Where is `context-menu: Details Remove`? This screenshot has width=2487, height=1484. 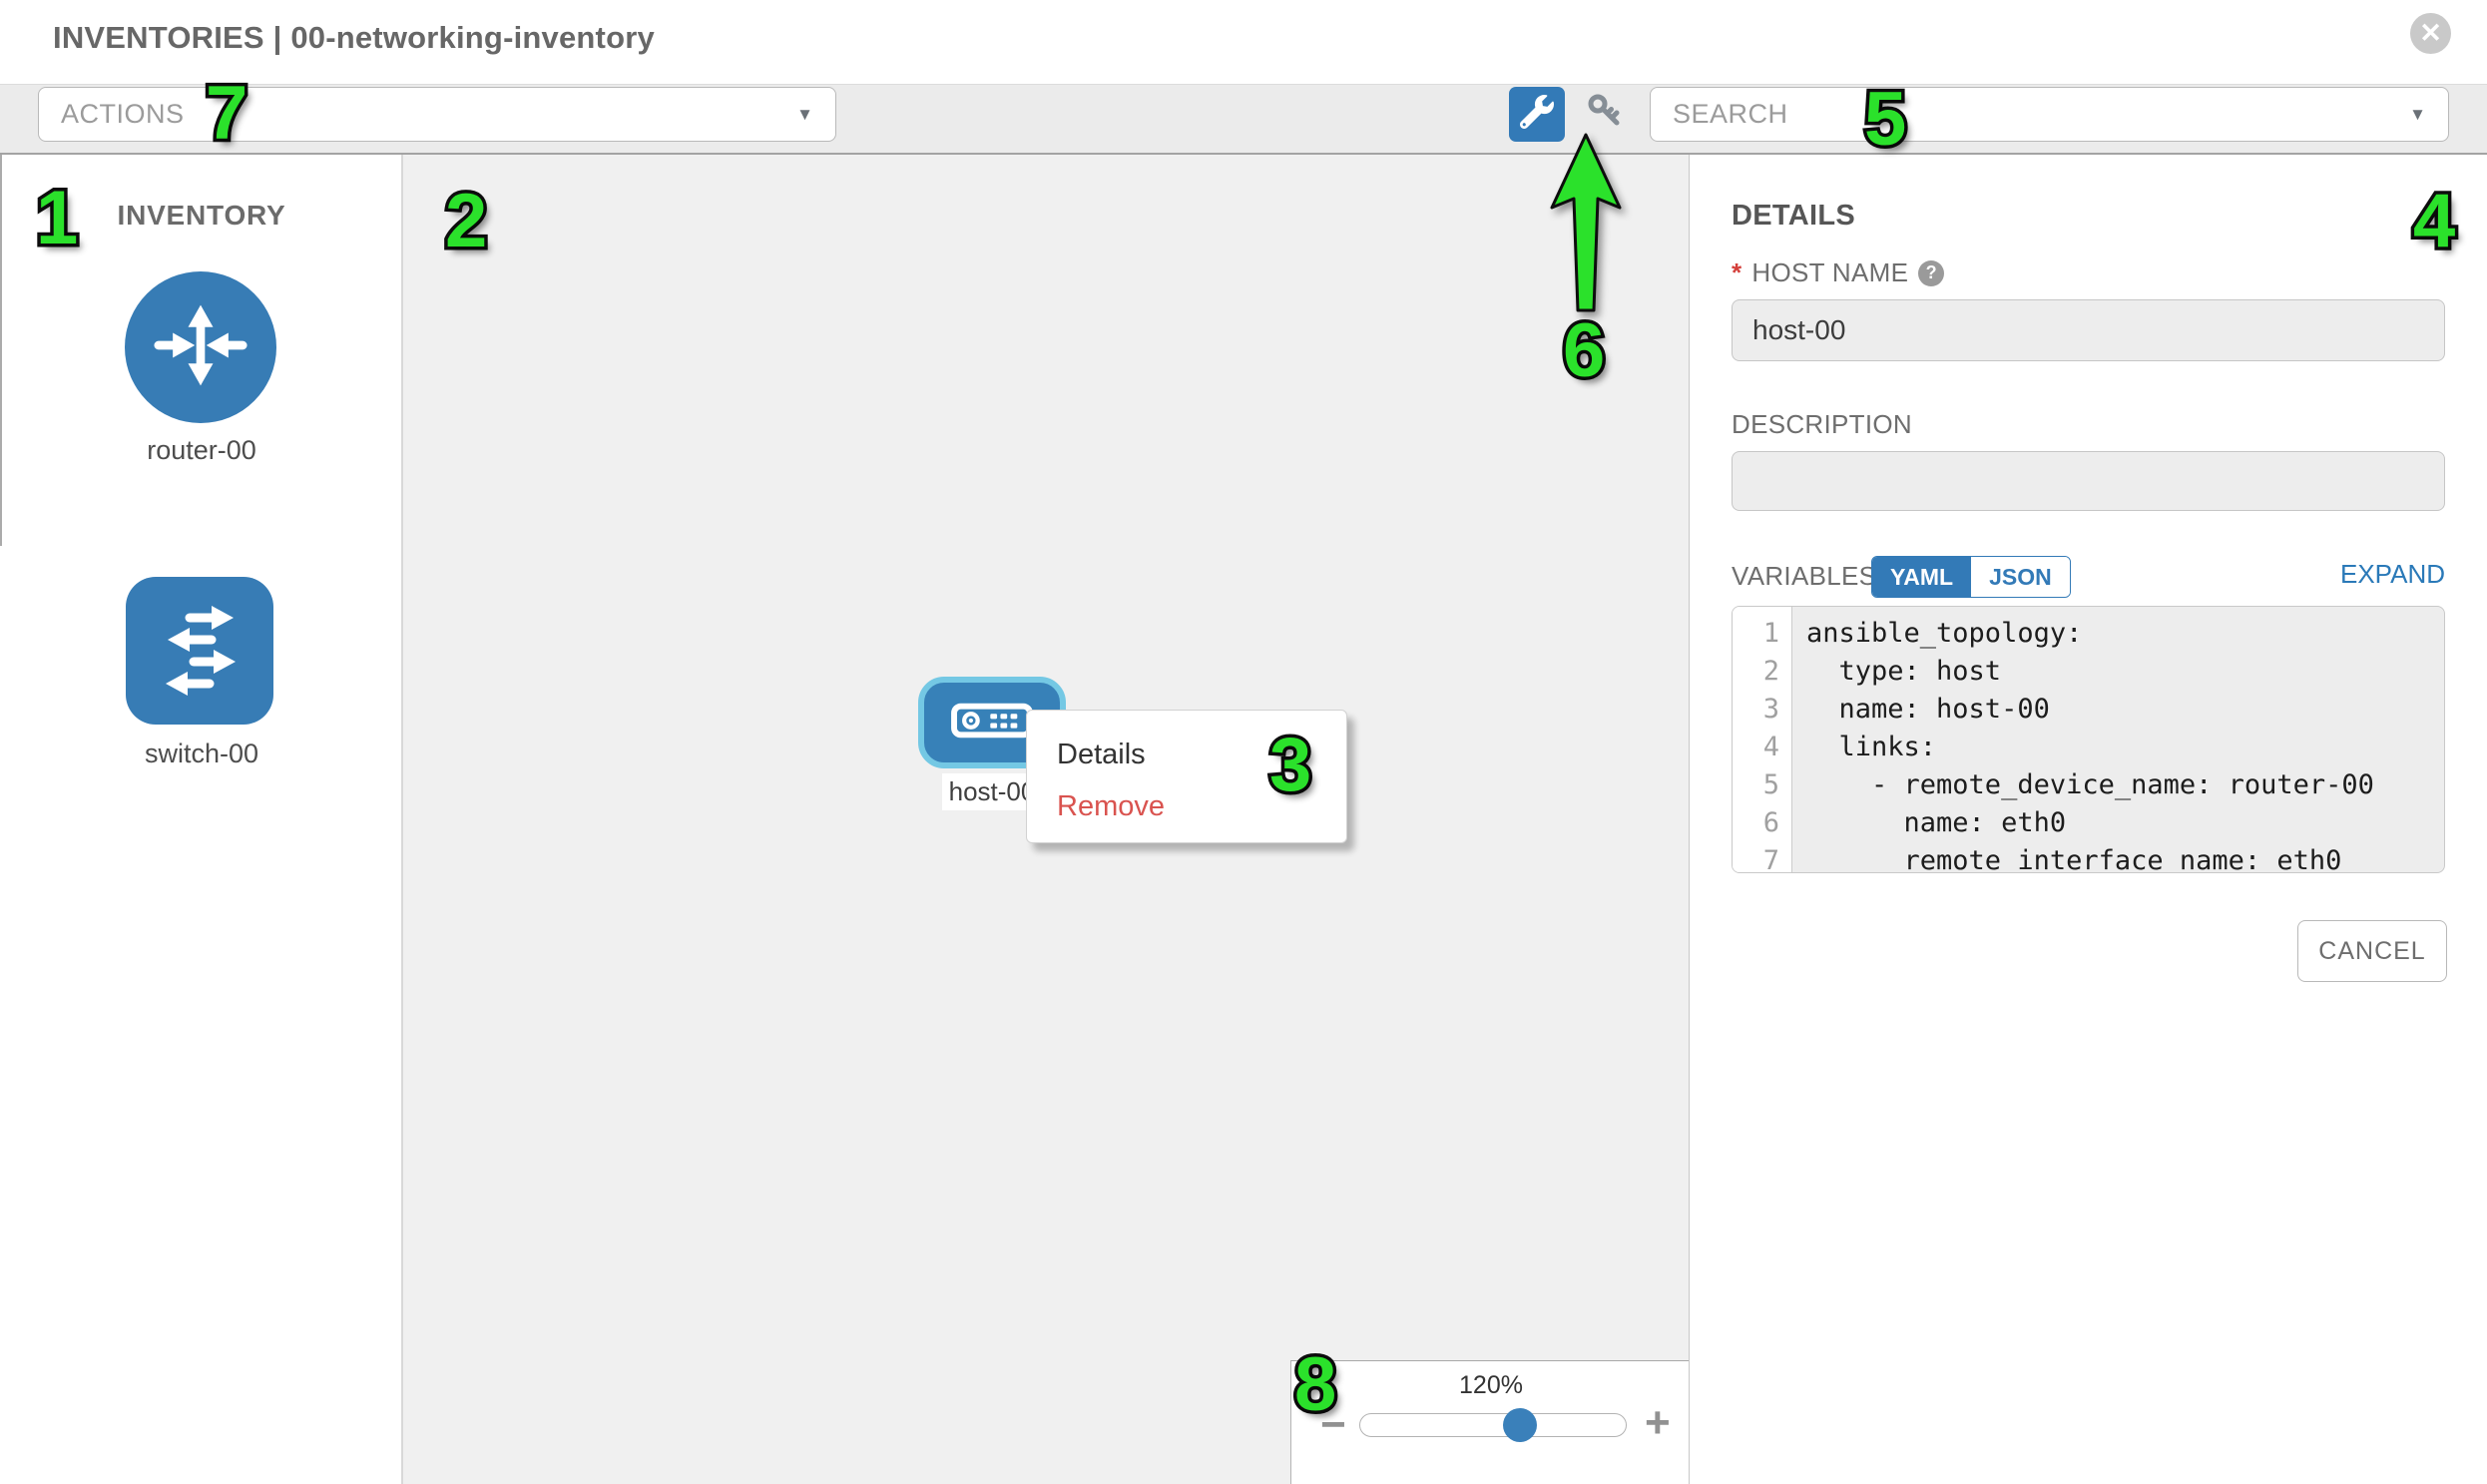
context-menu: Details Remove is located at coordinates (1186, 776).